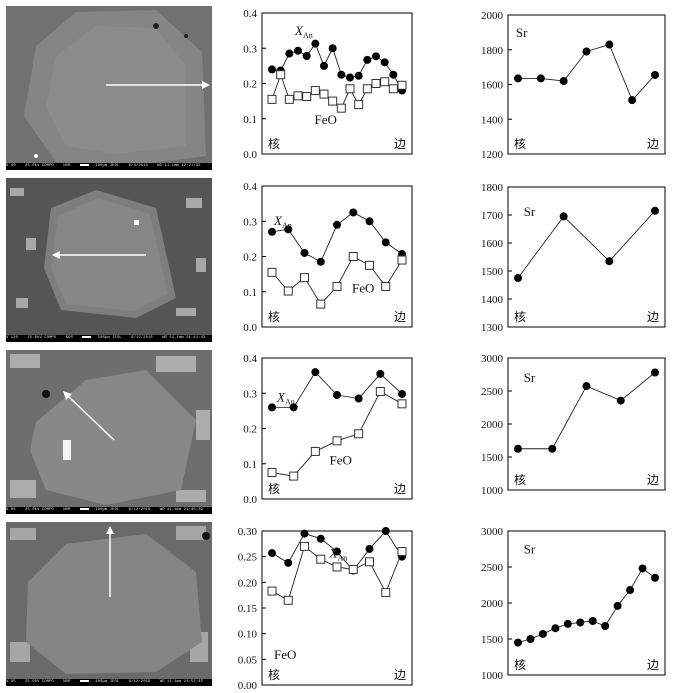 The image size is (674, 693). What do you see at coordinates (492, 604) in the screenshot?
I see `y-tick-label: 2000` at bounding box center [492, 604].